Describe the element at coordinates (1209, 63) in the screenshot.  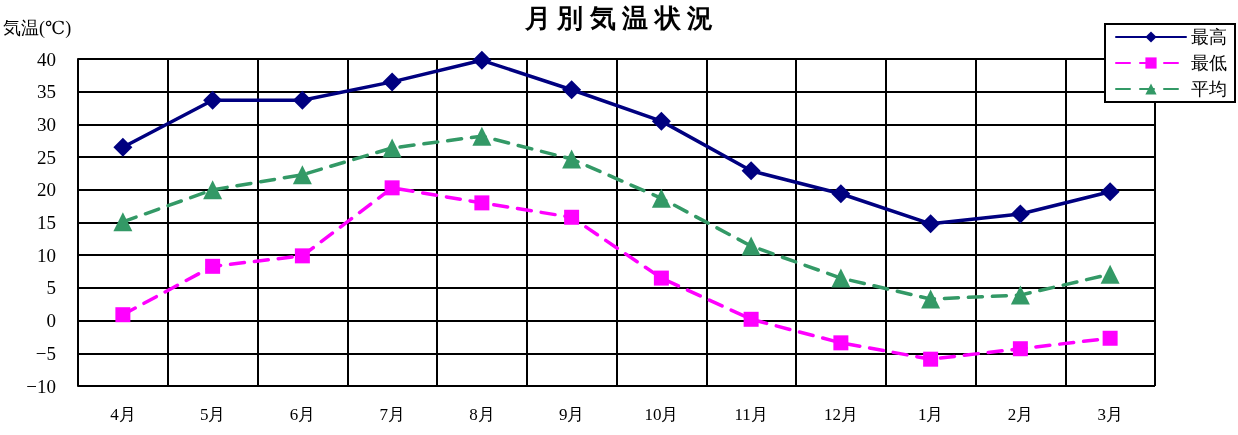
I see `legend-label: 最低` at that location.